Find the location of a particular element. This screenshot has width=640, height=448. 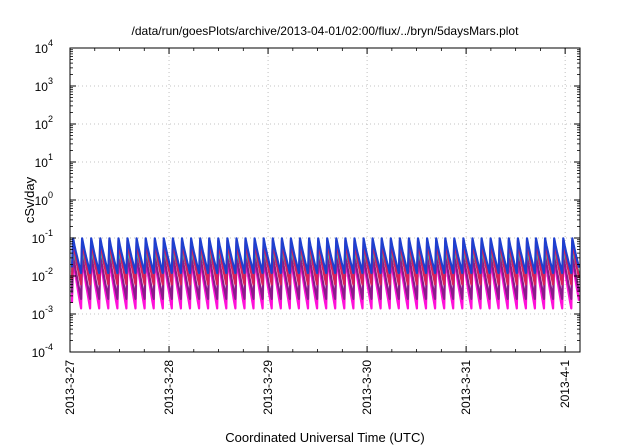

y-tick-label: 10⁻¹ is located at coordinates (42, 237).